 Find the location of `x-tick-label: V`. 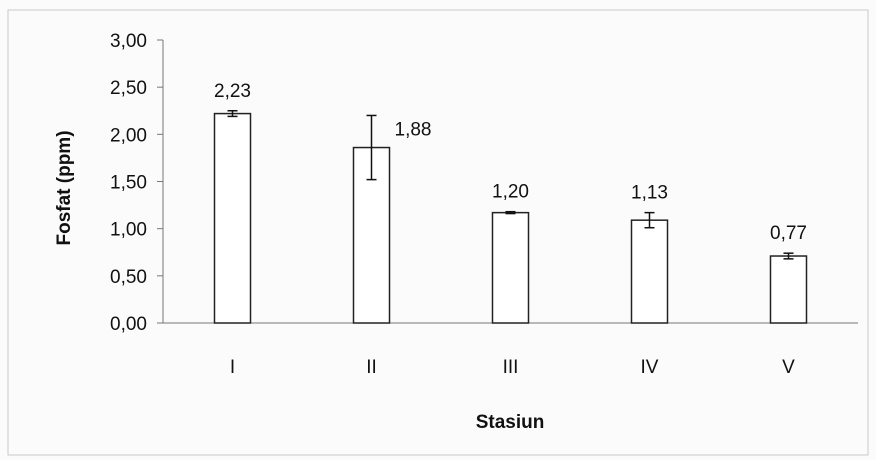

x-tick-label: V is located at coordinates (788, 367).